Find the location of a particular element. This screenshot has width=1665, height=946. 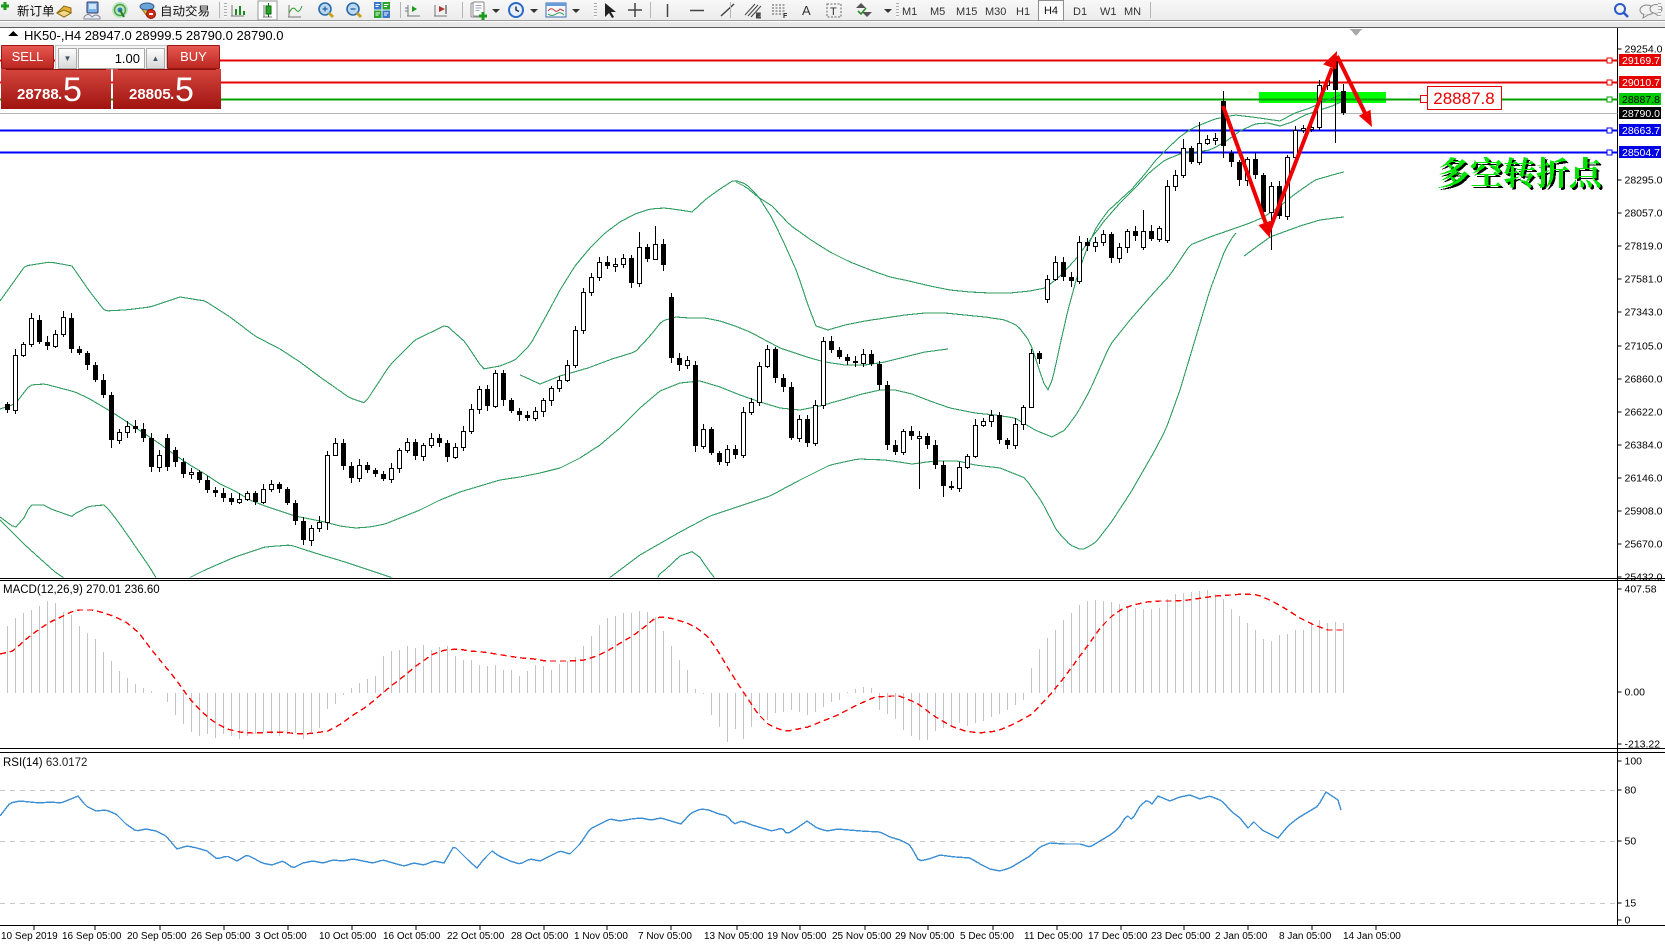

svg-text: 14 Jan 05:00 is located at coordinates (1372, 936).